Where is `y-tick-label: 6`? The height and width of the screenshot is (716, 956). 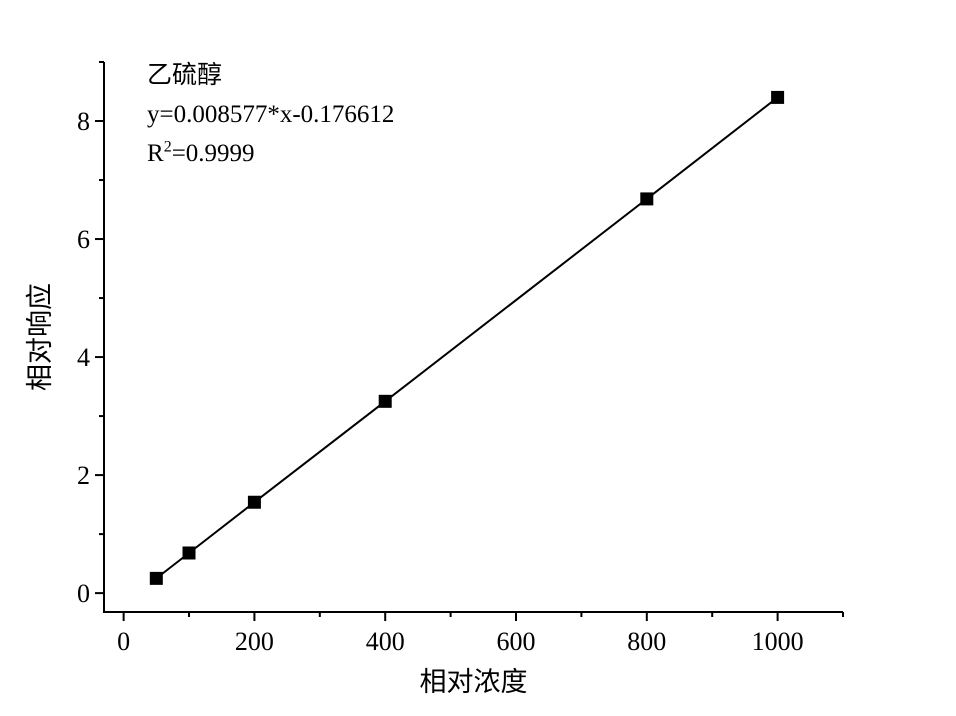 y-tick-label: 6 is located at coordinates (83, 239).